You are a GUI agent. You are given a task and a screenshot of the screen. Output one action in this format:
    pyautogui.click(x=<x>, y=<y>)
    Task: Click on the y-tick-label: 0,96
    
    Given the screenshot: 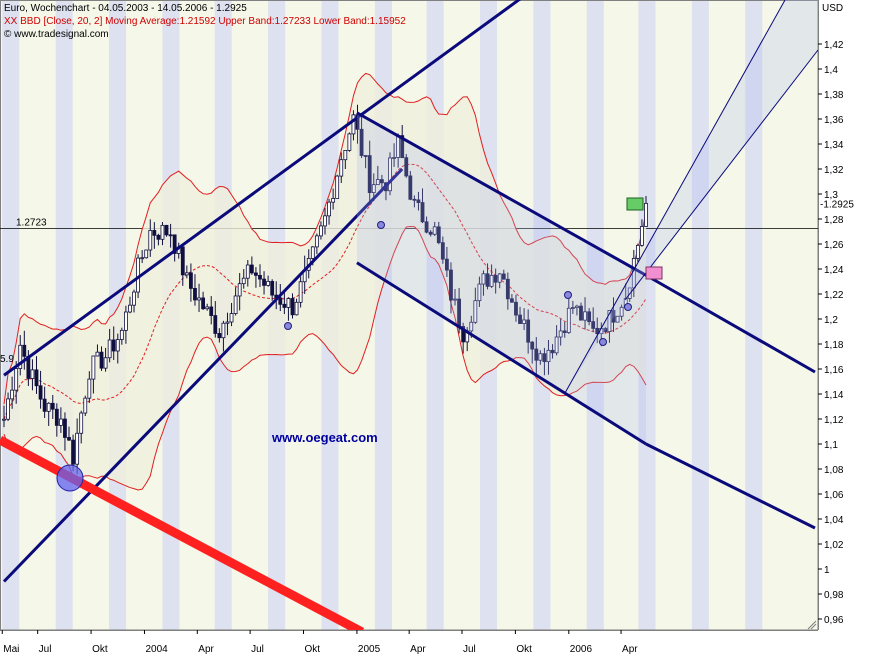 What is the action you would take?
    pyautogui.click(x=834, y=620)
    